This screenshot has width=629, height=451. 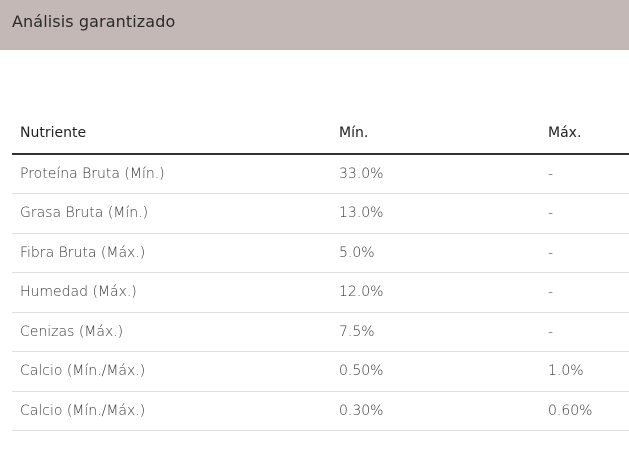 I want to click on min-value: 7.5%, so click(x=435, y=332).